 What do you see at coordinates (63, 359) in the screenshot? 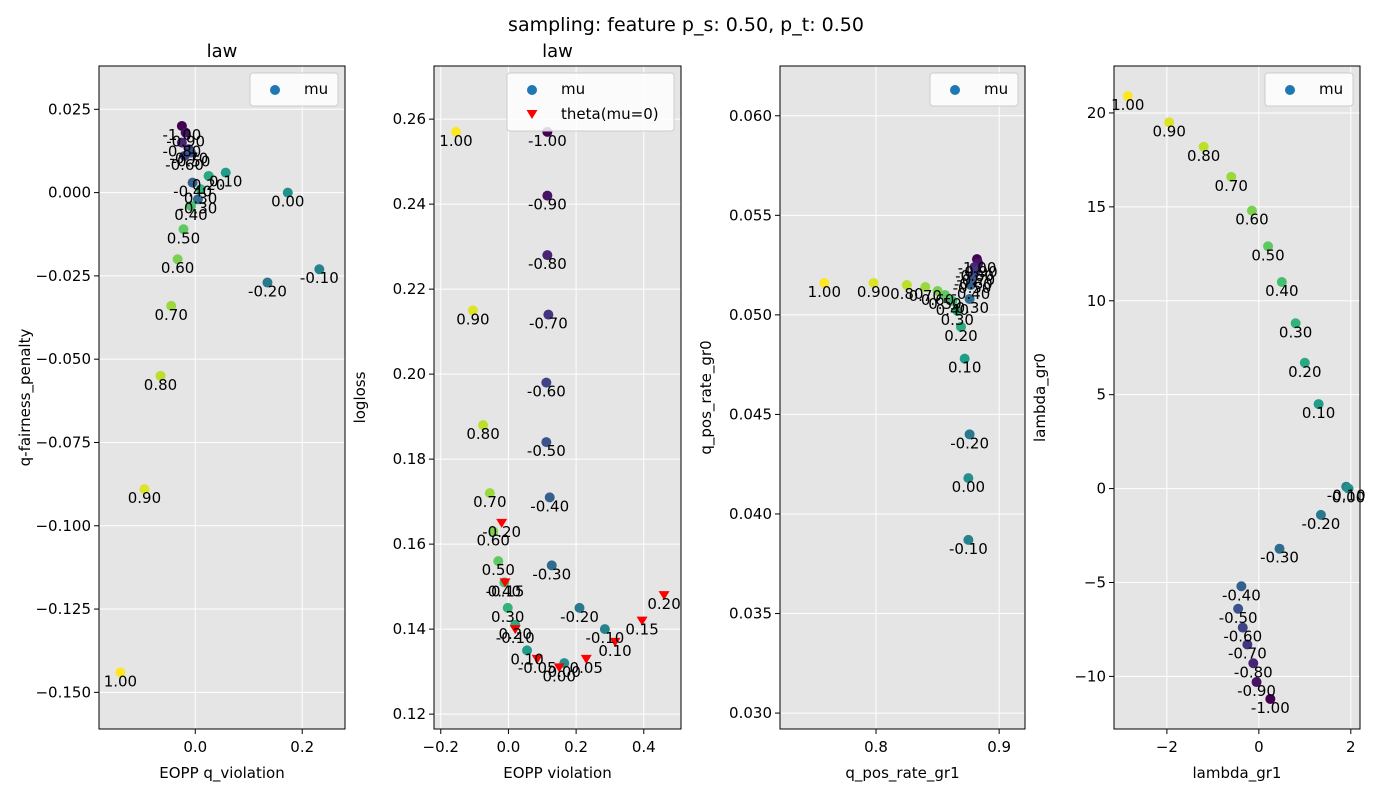
I see `y-tick-label: −0.050` at bounding box center [63, 359].